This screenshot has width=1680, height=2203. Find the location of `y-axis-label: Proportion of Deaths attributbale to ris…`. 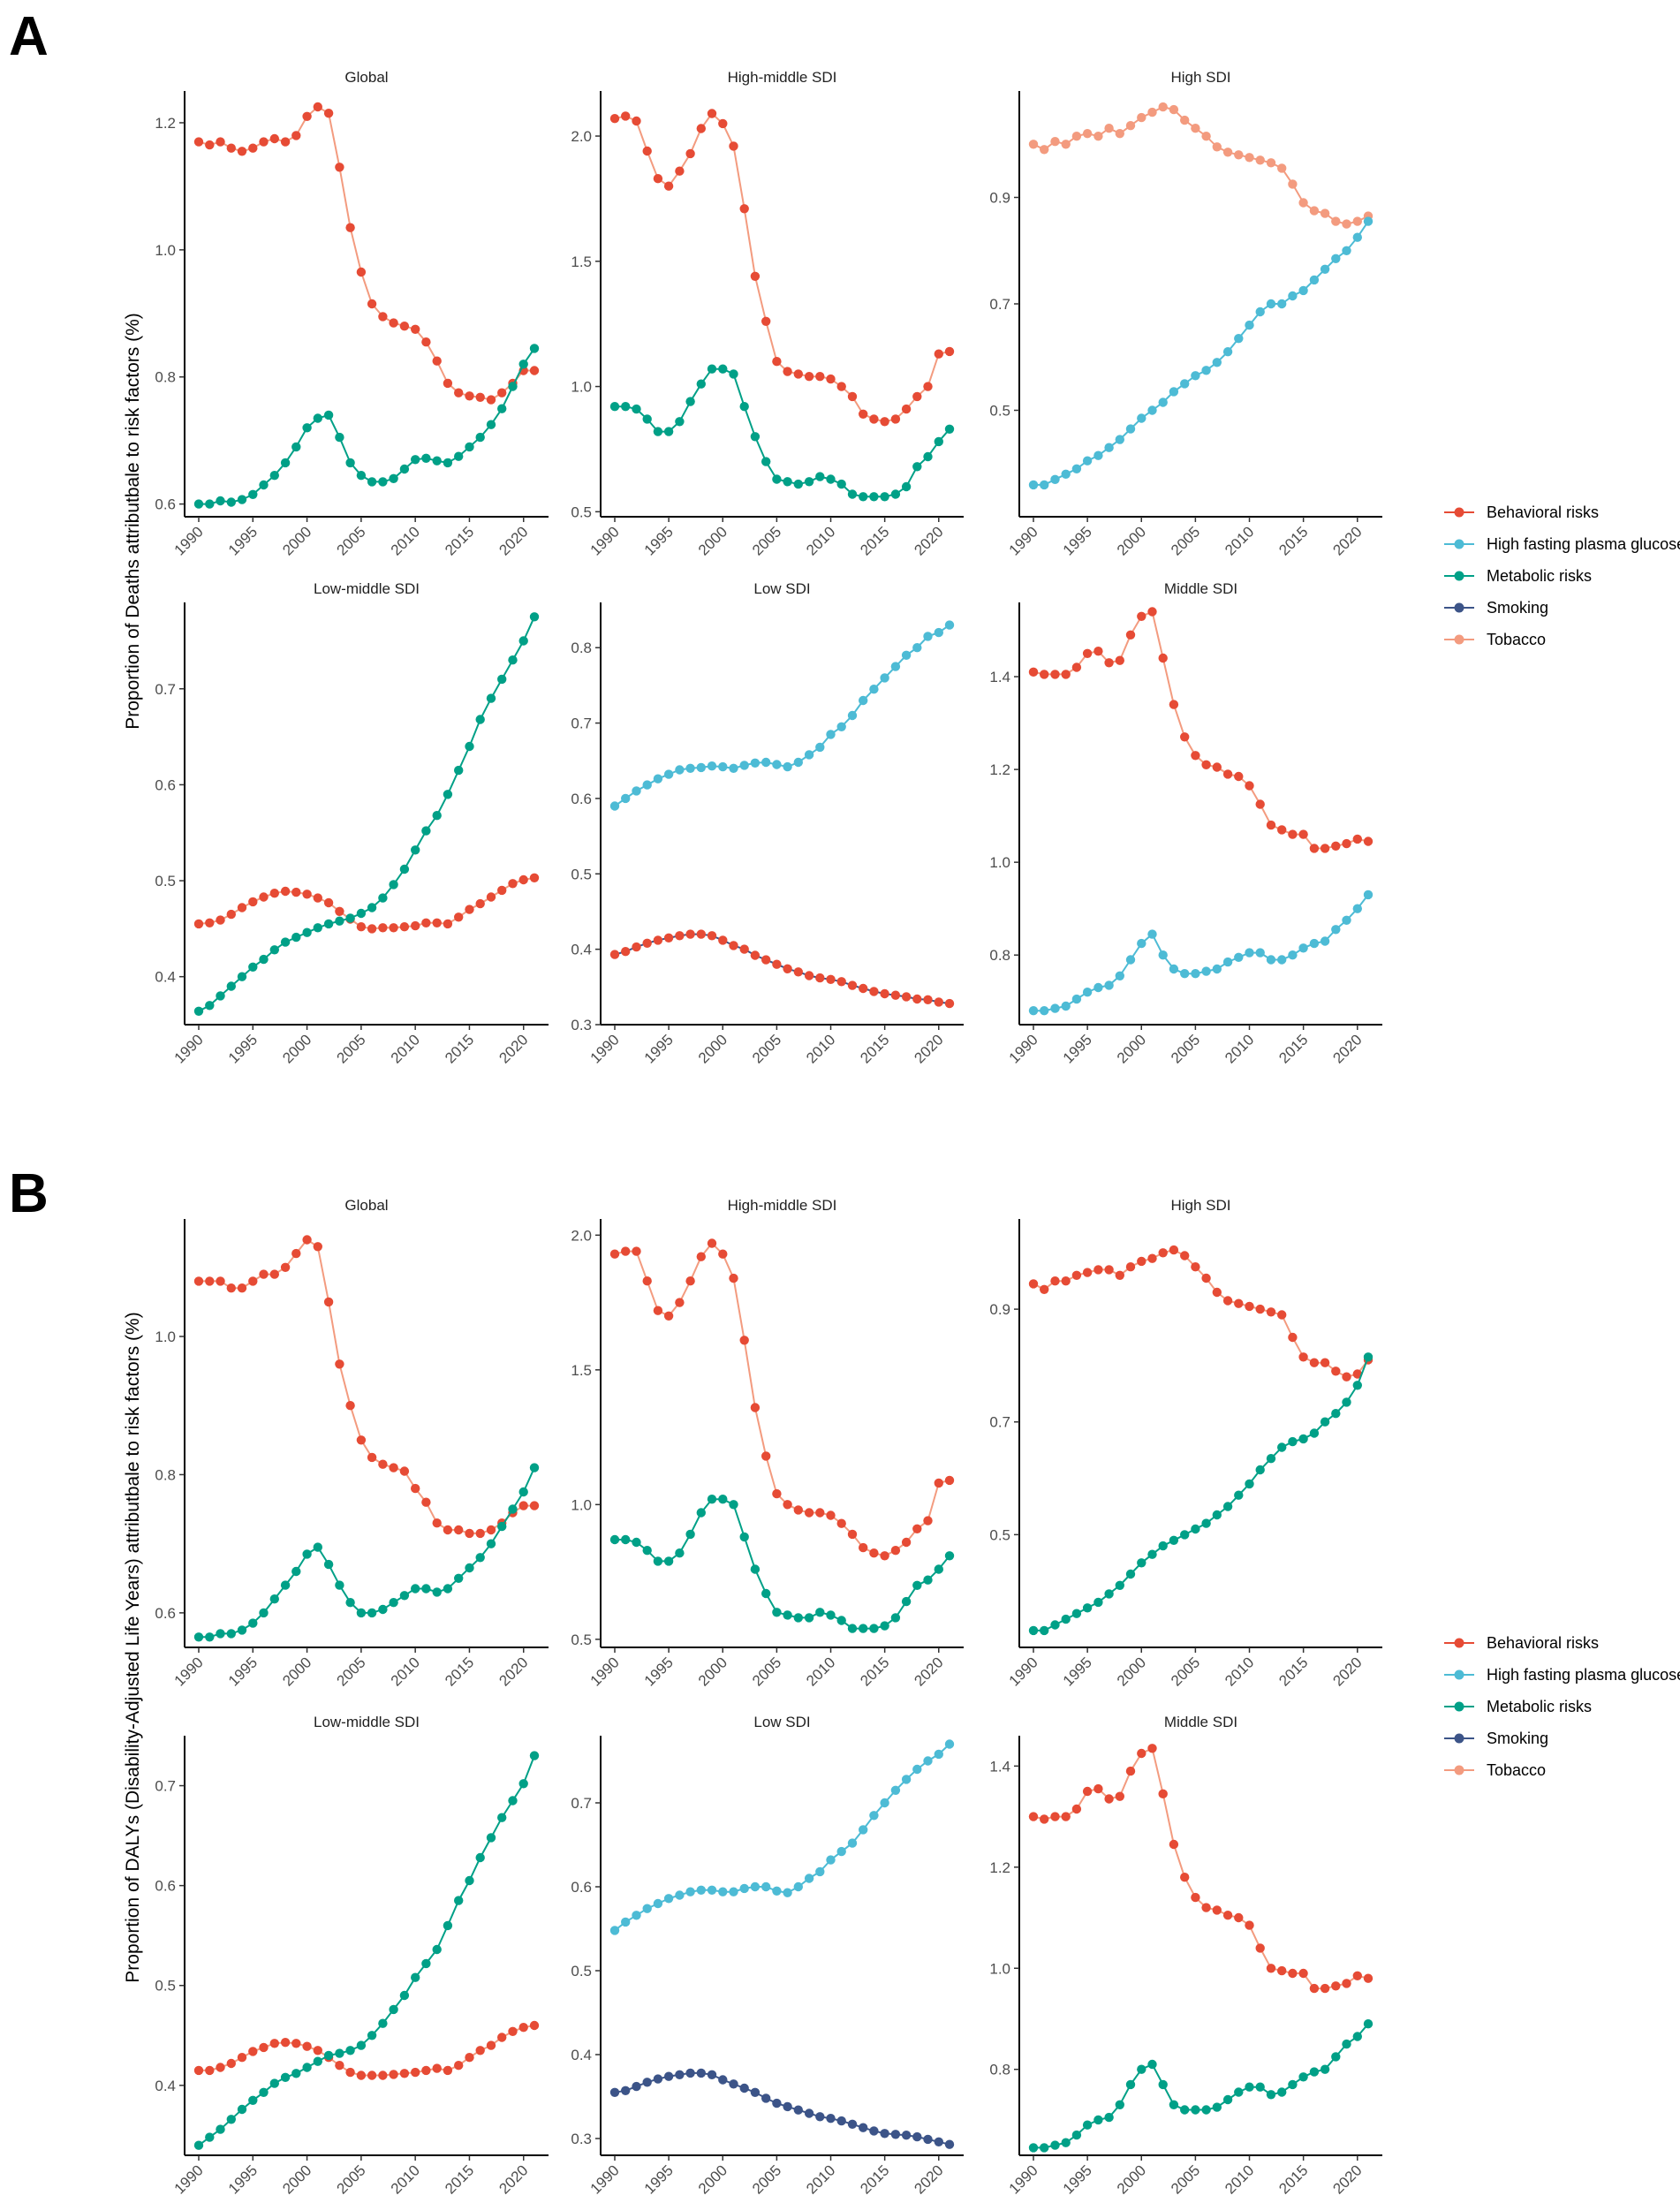

y-axis-label: Proportion of Deaths attributbale to ris… is located at coordinates (133, 522).